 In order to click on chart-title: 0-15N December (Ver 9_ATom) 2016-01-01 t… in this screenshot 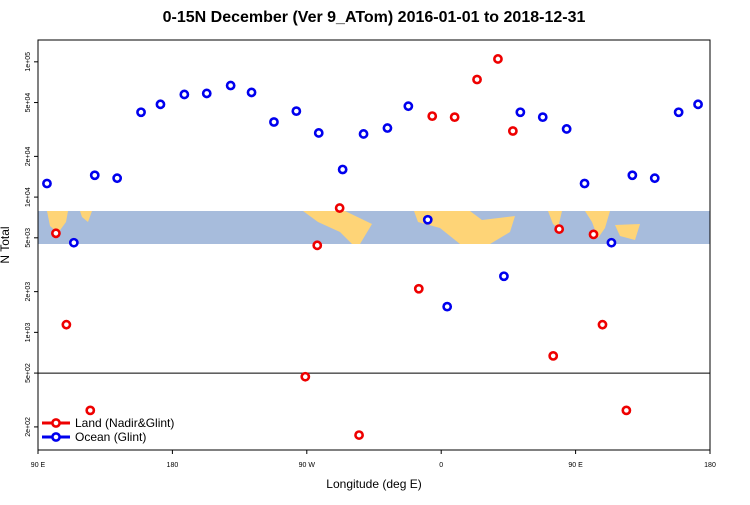, I will do `click(374, 17)`.